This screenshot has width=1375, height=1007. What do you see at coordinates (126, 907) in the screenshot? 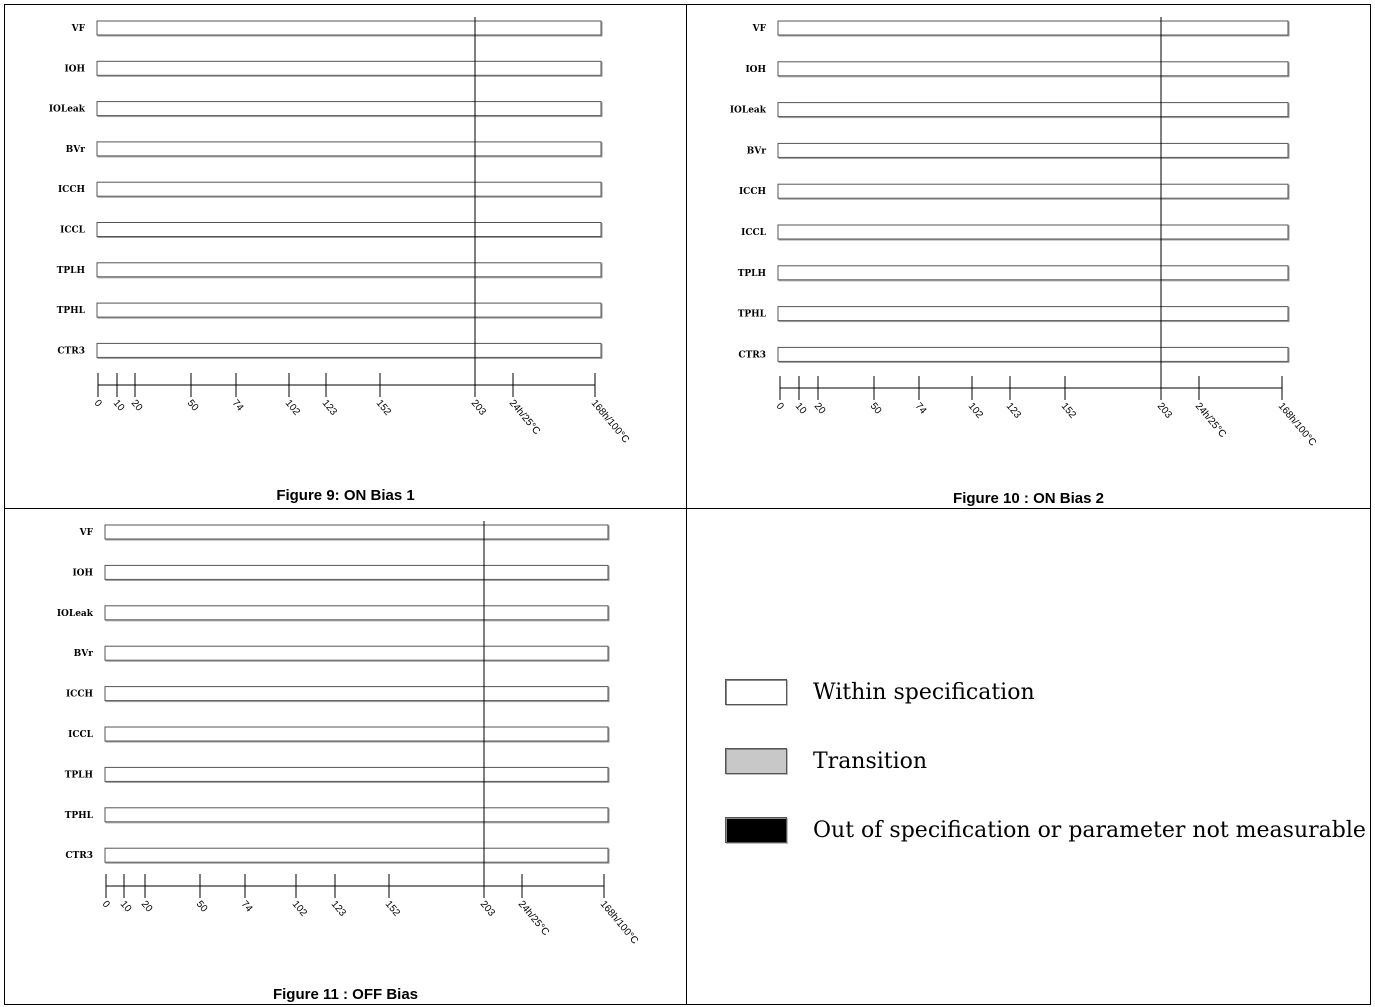
I see `x-tick-label: 10` at bounding box center [126, 907].